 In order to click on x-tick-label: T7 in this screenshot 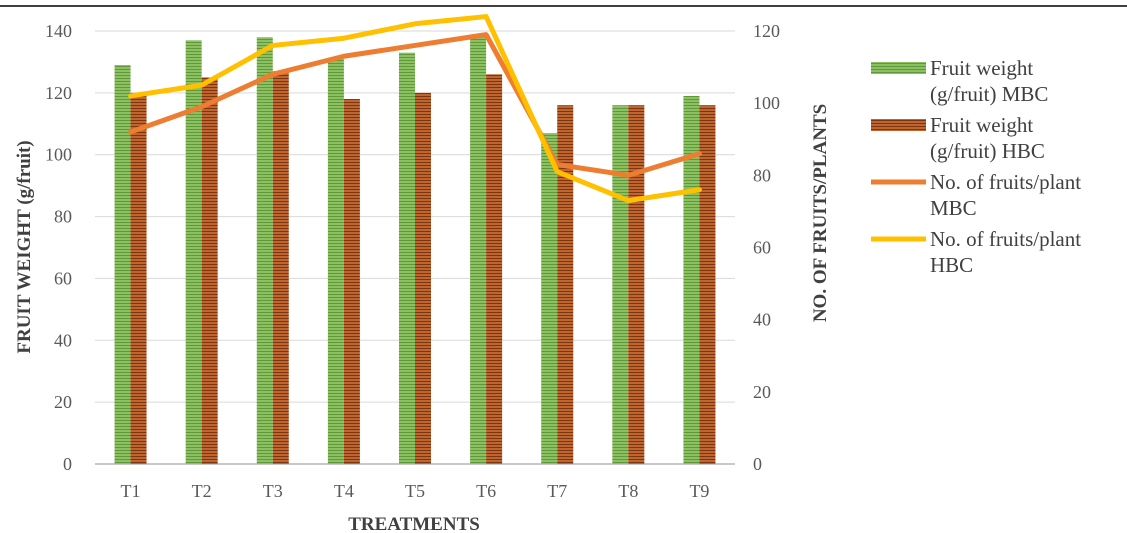, I will do `click(557, 491)`.